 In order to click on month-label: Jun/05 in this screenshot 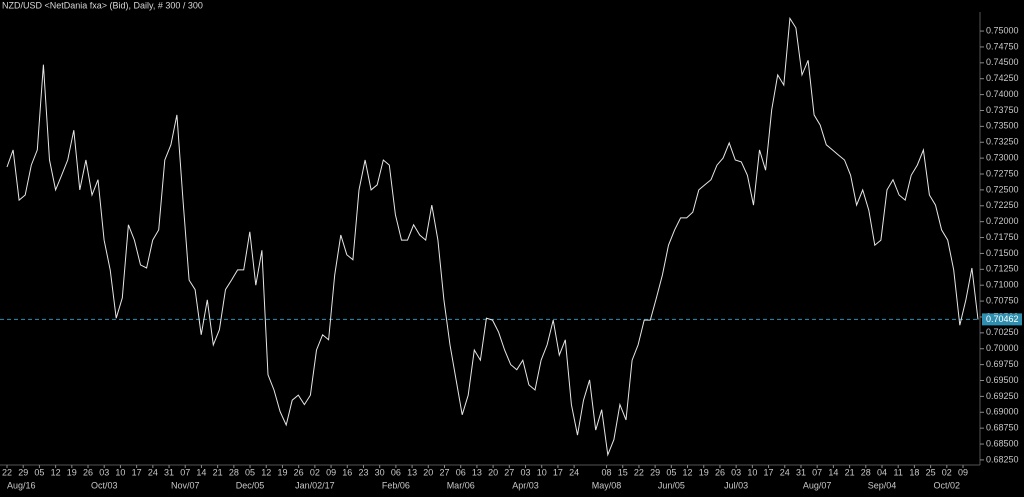, I will do `click(671, 485)`.